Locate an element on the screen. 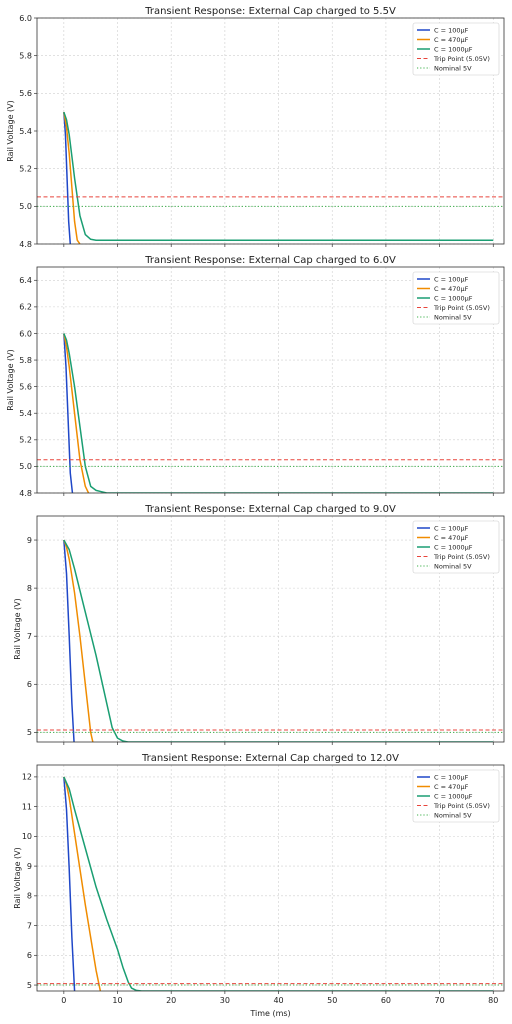 The height and width of the screenshot is (1024, 512). x-tick-label: 0 is located at coordinates (63, 1000).